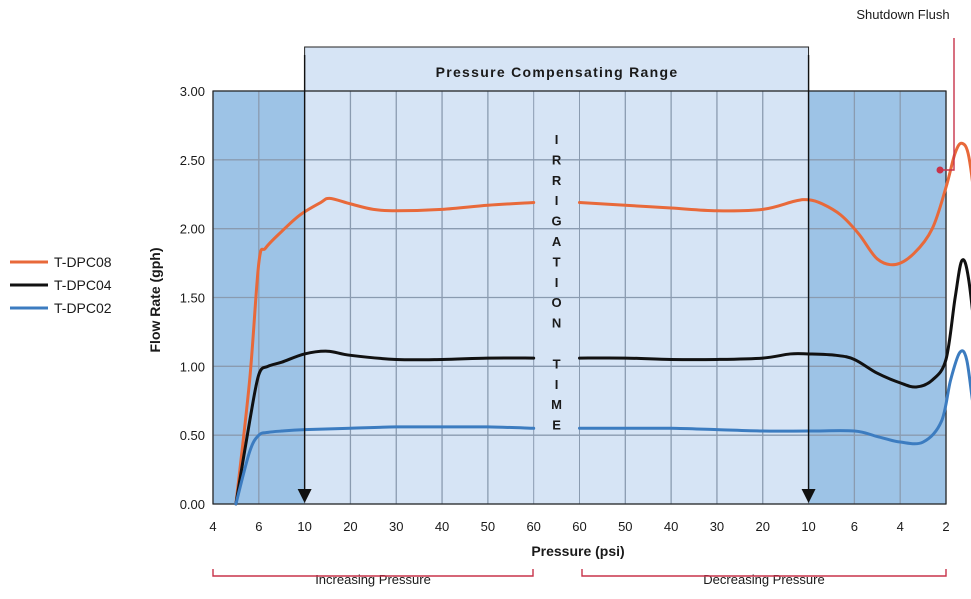  I want to click on x-axis-title: Pressure (psi), so click(577, 551).